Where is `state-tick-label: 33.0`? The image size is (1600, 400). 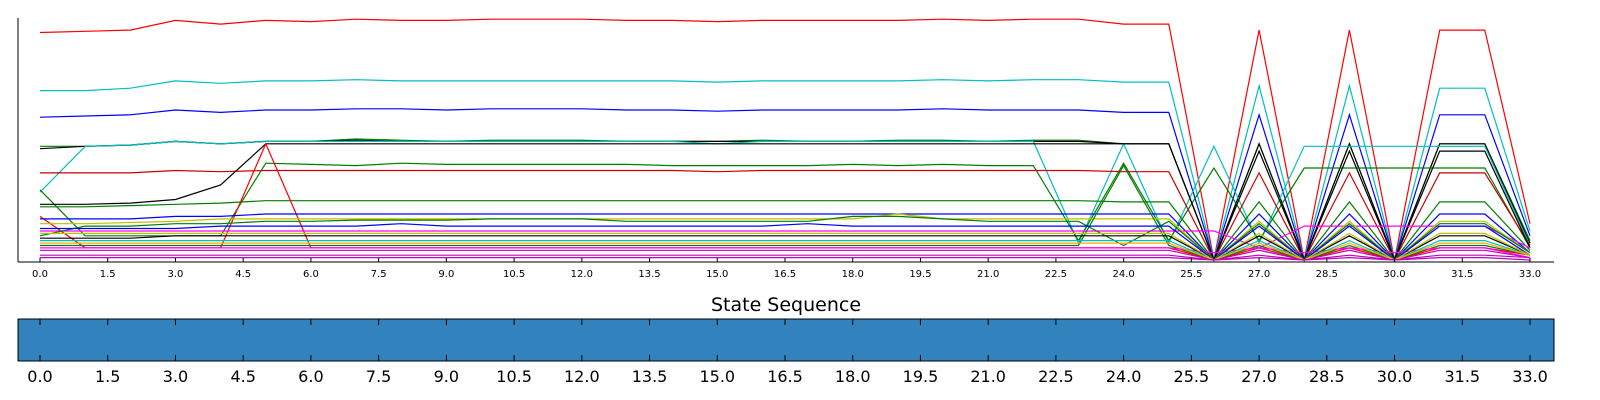 state-tick-label: 33.0 is located at coordinates (1530, 376).